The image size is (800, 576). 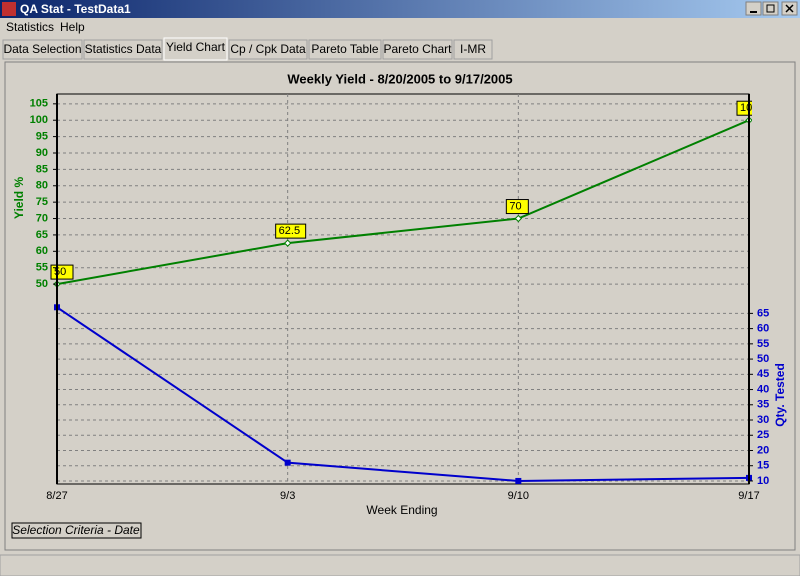 I want to click on x-tick-label: 9/17, so click(x=748, y=496).